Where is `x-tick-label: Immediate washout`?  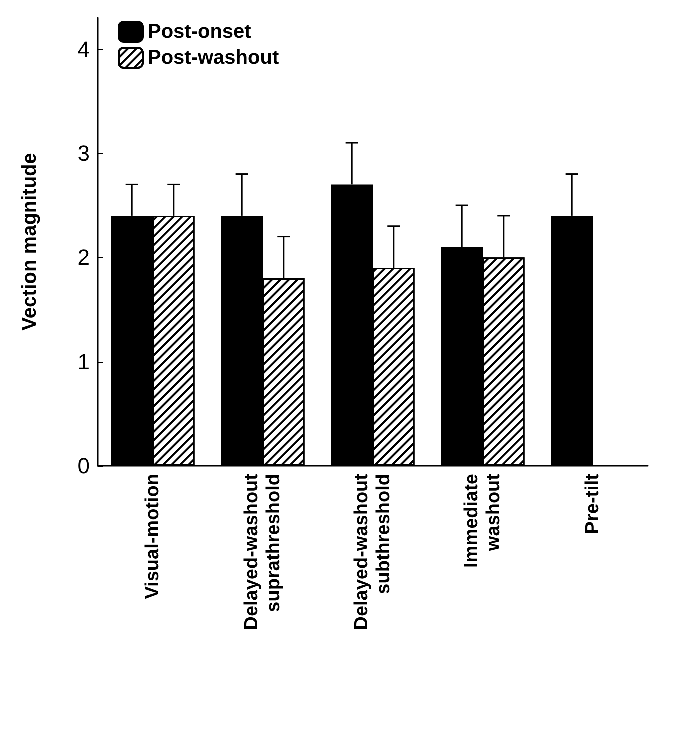
x-tick-label: Immediate washout is located at coordinates (483, 520).